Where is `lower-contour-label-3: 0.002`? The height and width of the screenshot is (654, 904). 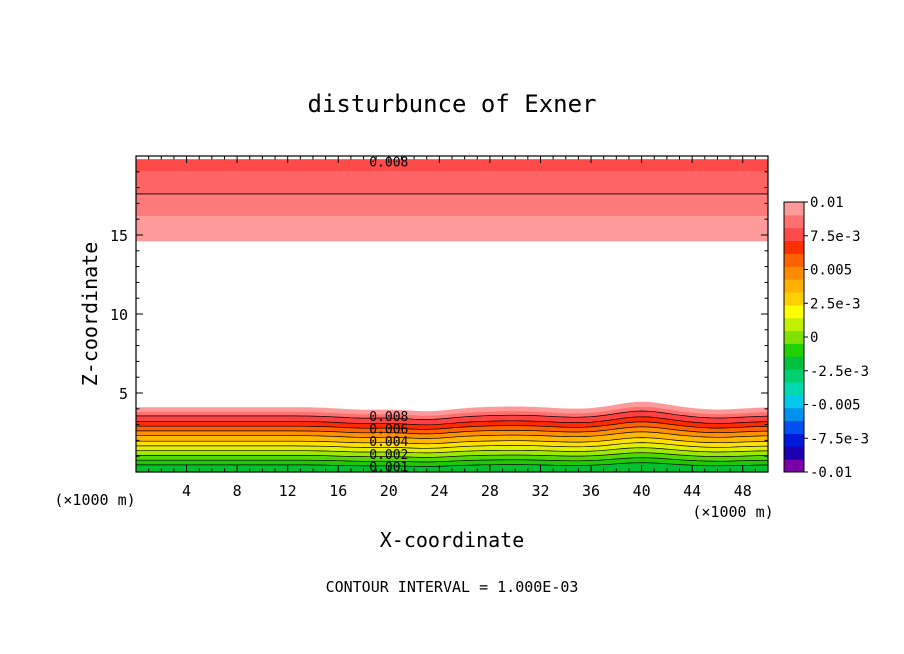 lower-contour-label-3: 0.002 is located at coordinates (388, 455).